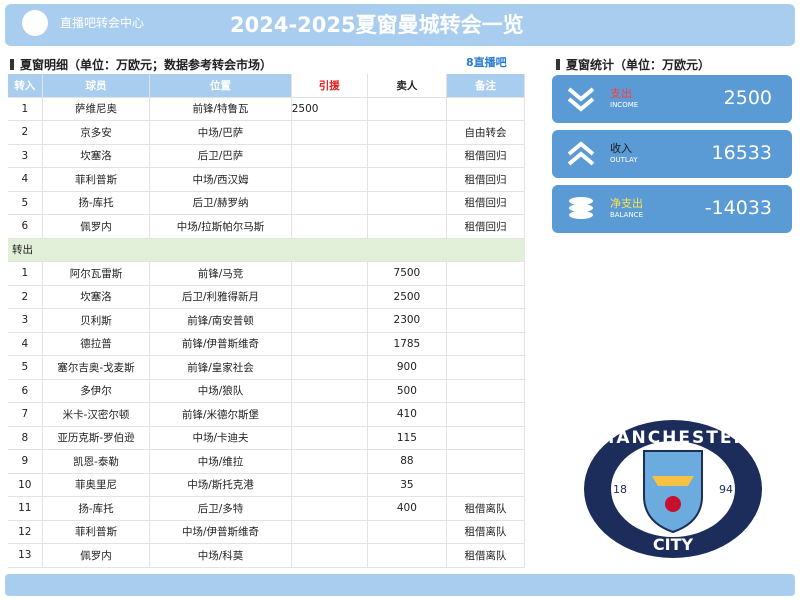 This screenshot has height=600, width=800. Describe the element at coordinates (221, 155) in the screenshot. I see `cell: 后卫/巴萨` at that location.